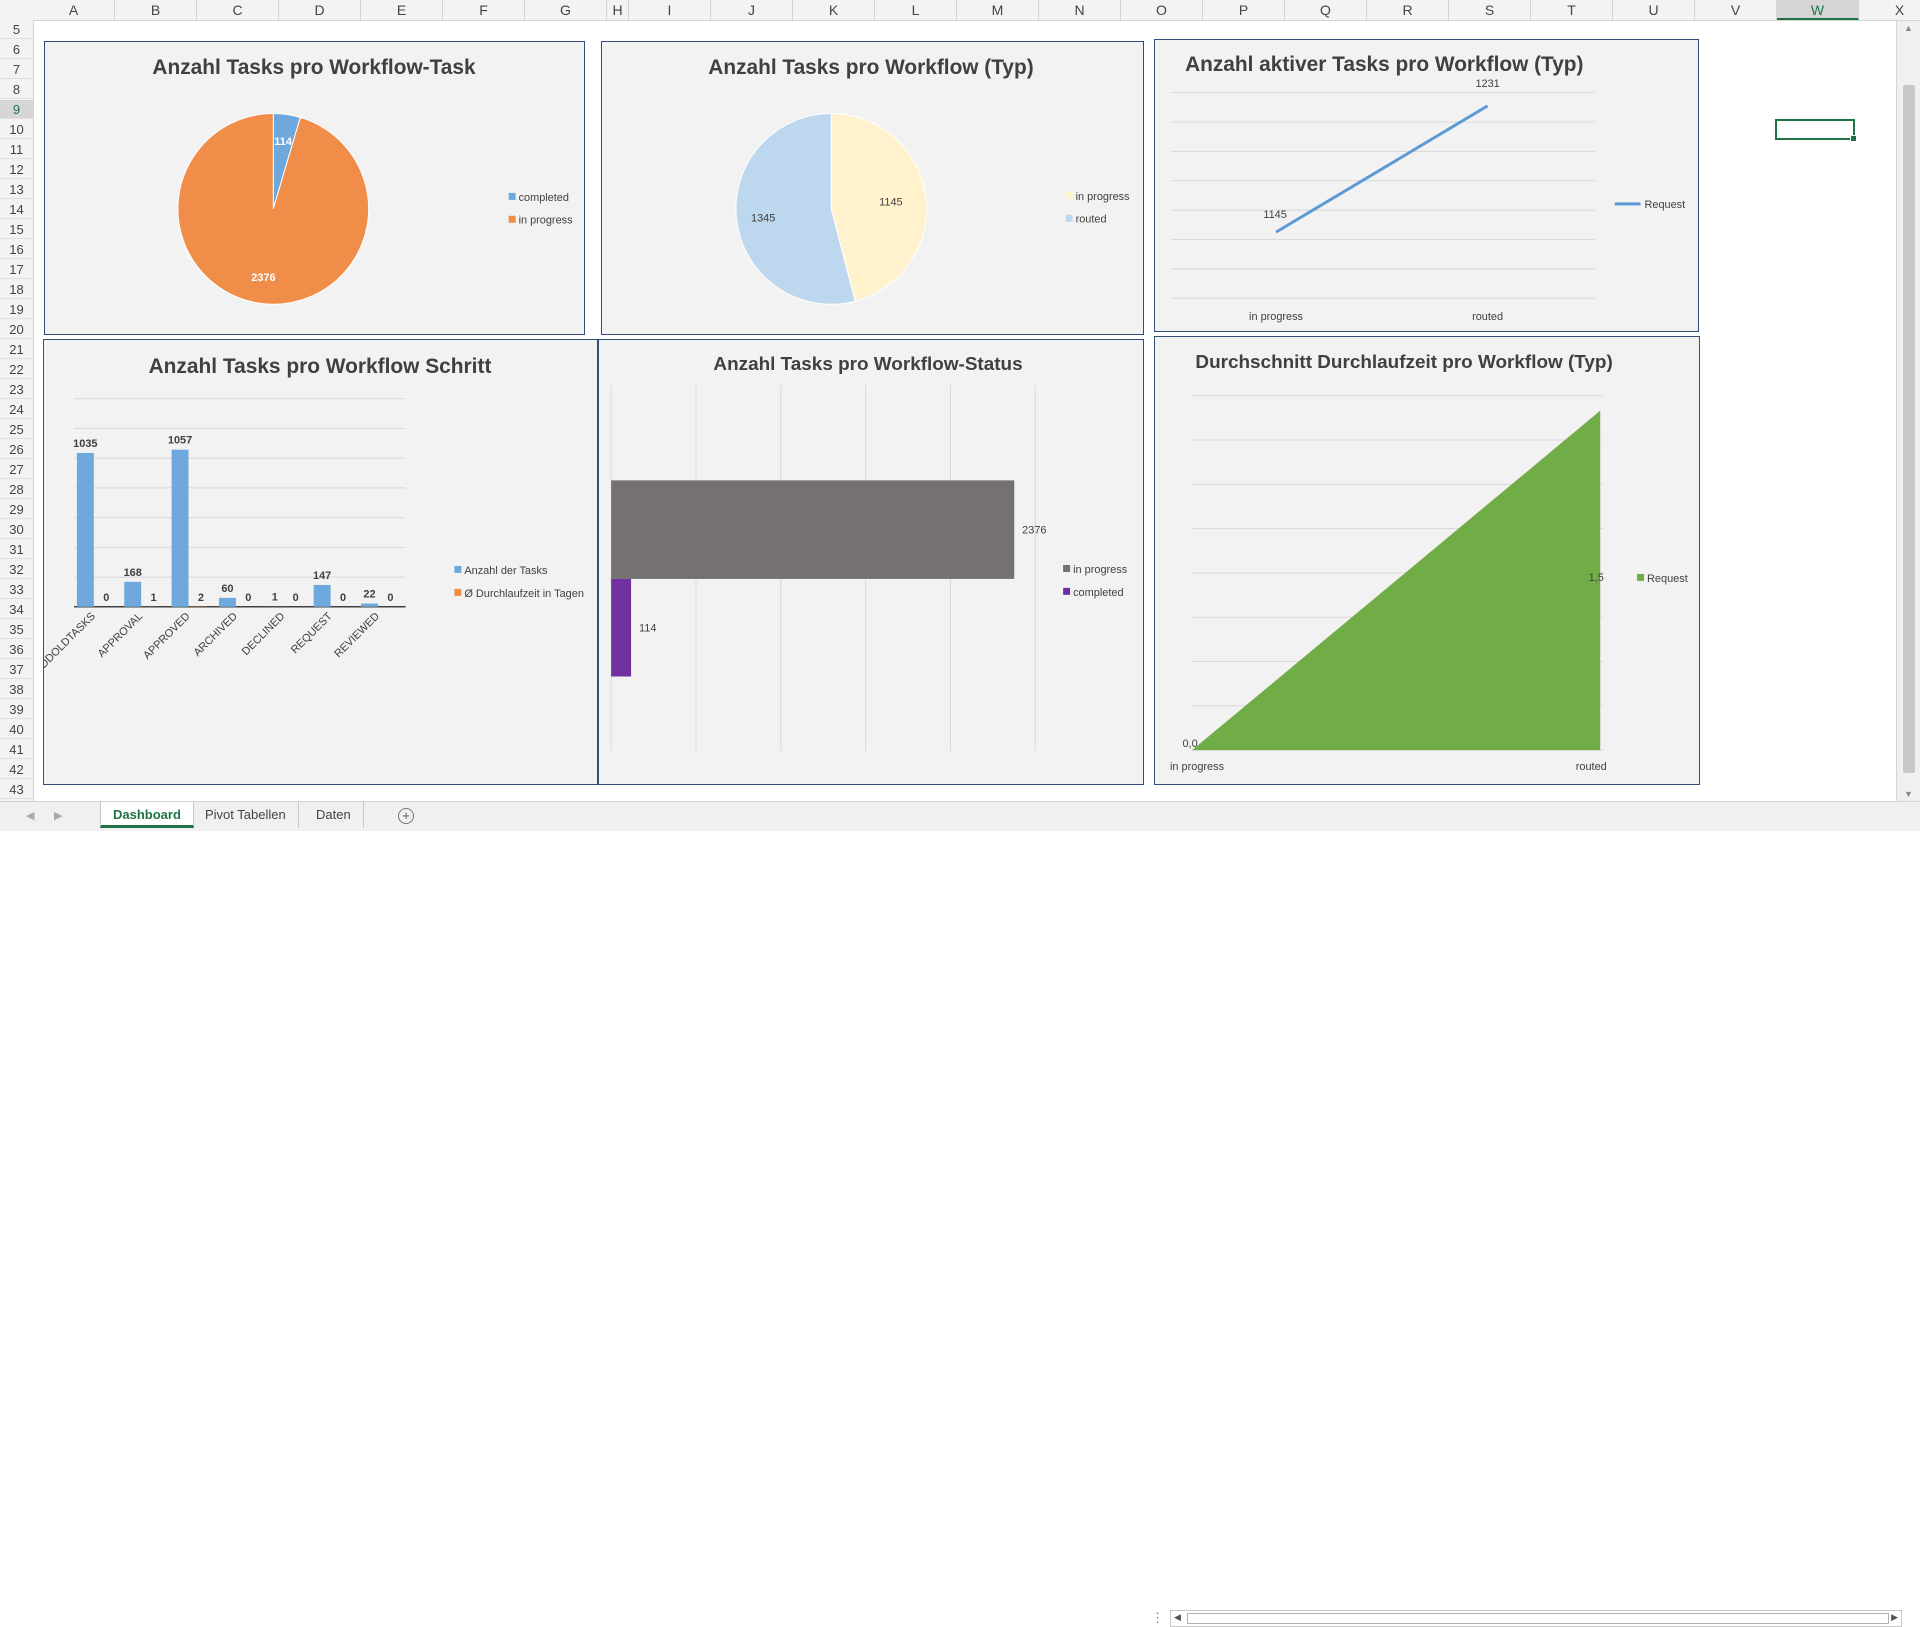 This screenshot has height=1627, width=1920. I want to click on selected-cell, so click(1815, 129).